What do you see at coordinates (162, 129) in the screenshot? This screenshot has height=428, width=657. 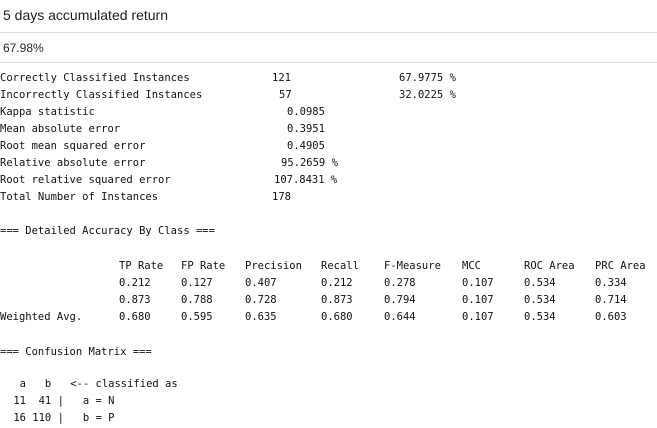 I see `stat-row: Mean absolute error 0.3951` at bounding box center [162, 129].